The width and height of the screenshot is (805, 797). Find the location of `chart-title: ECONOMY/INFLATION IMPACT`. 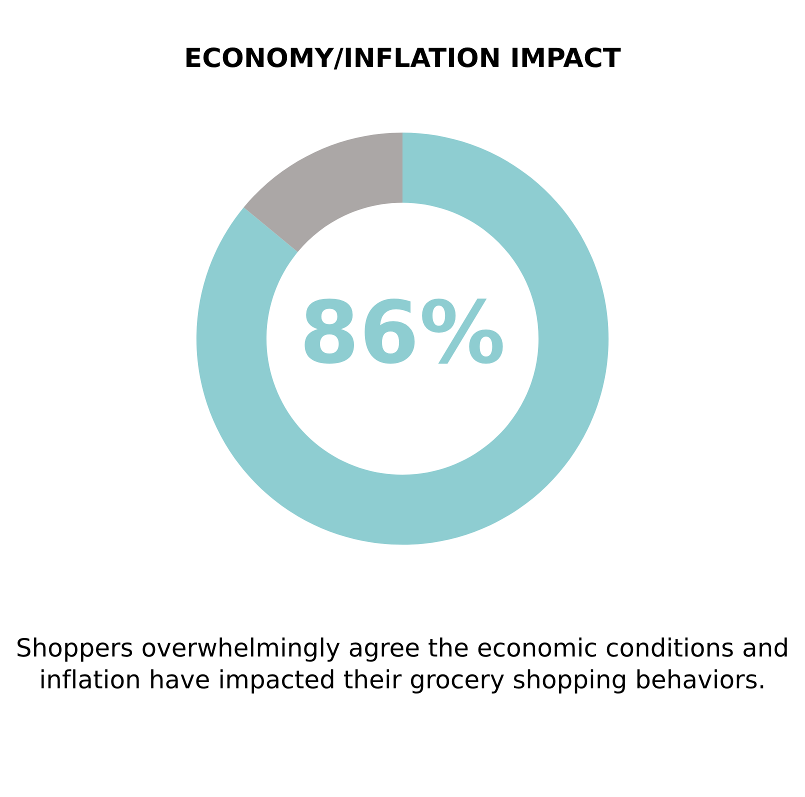

chart-title: ECONOMY/INFLATION IMPACT is located at coordinates (403, 58).